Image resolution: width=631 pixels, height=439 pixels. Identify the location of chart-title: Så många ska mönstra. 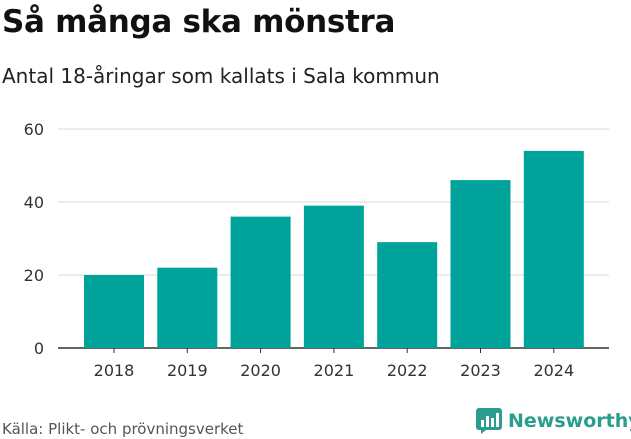
(199, 22).